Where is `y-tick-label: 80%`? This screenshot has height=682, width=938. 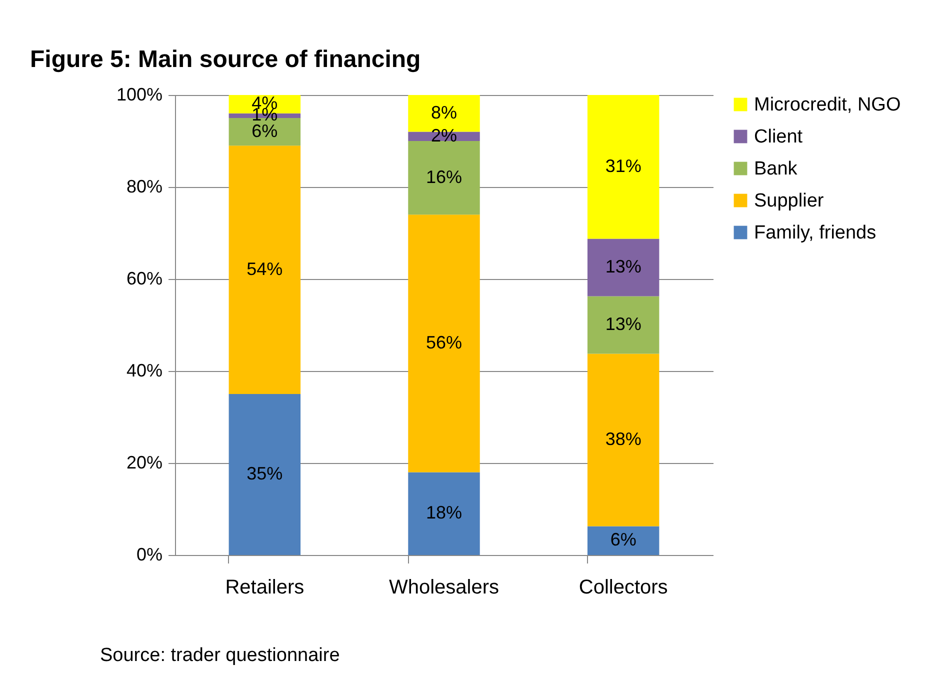 y-tick-label: 80% is located at coordinates (144, 186).